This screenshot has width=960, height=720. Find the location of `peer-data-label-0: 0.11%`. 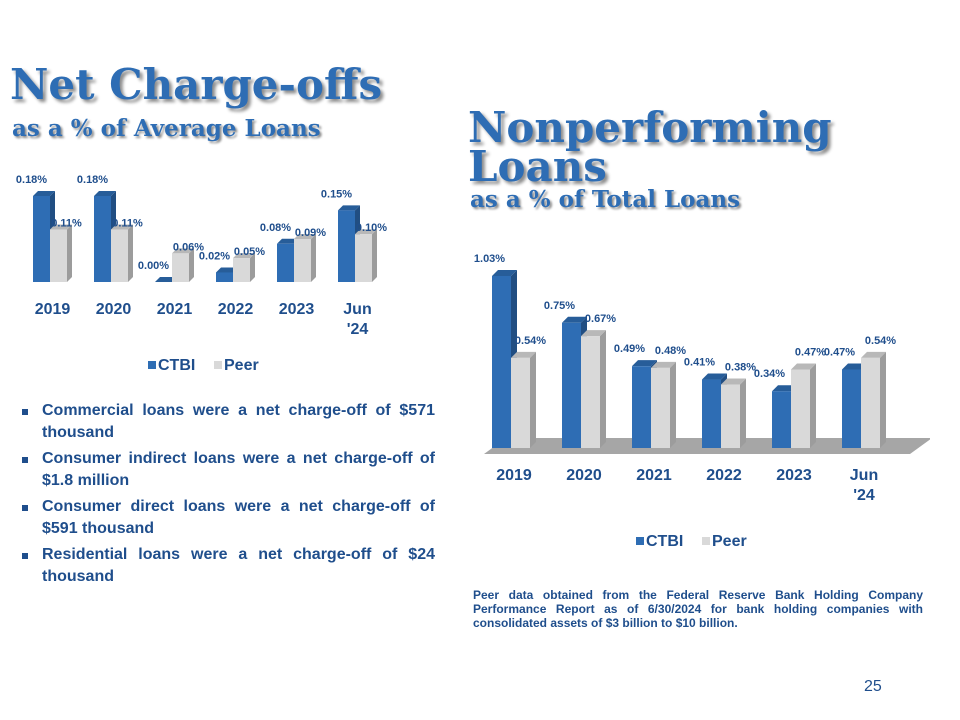

peer-data-label-0: 0.11% is located at coordinates (66, 223).